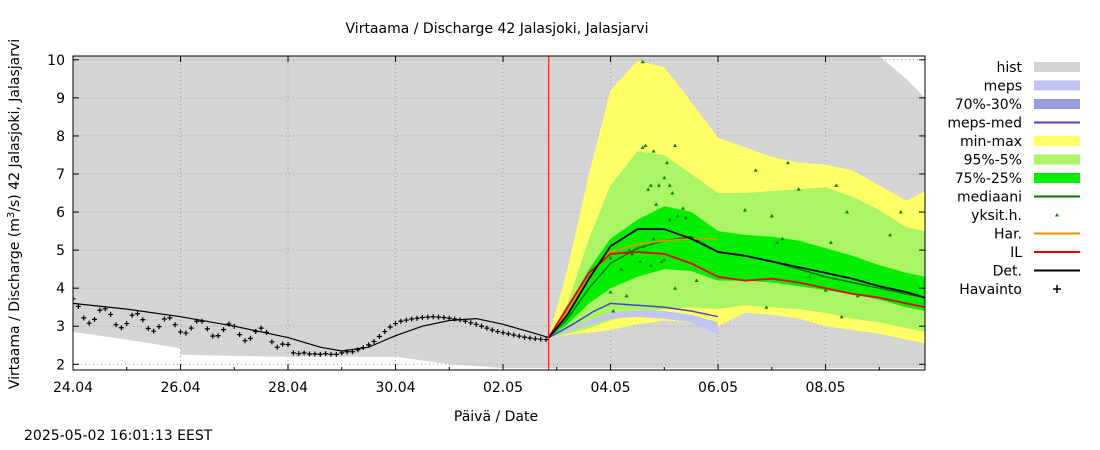 The height and width of the screenshot is (450, 1100). Describe the element at coordinates (60, 365) in the screenshot. I see `y-tick-label: 2` at that location.